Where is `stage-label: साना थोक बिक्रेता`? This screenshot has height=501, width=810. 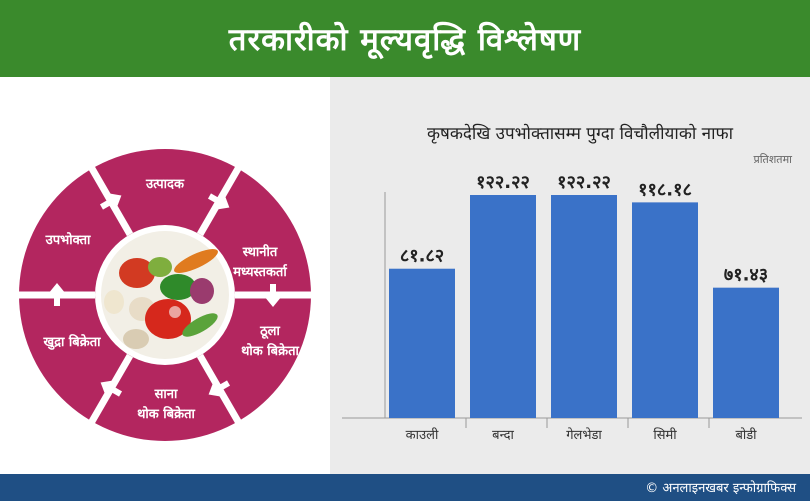 stage-label: साना थोक बिक्रेता is located at coordinates (166, 404).